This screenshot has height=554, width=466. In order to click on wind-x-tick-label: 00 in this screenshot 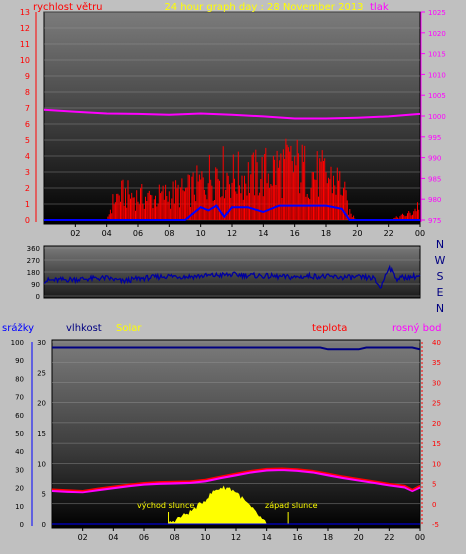, I will do `click(420, 233)`.